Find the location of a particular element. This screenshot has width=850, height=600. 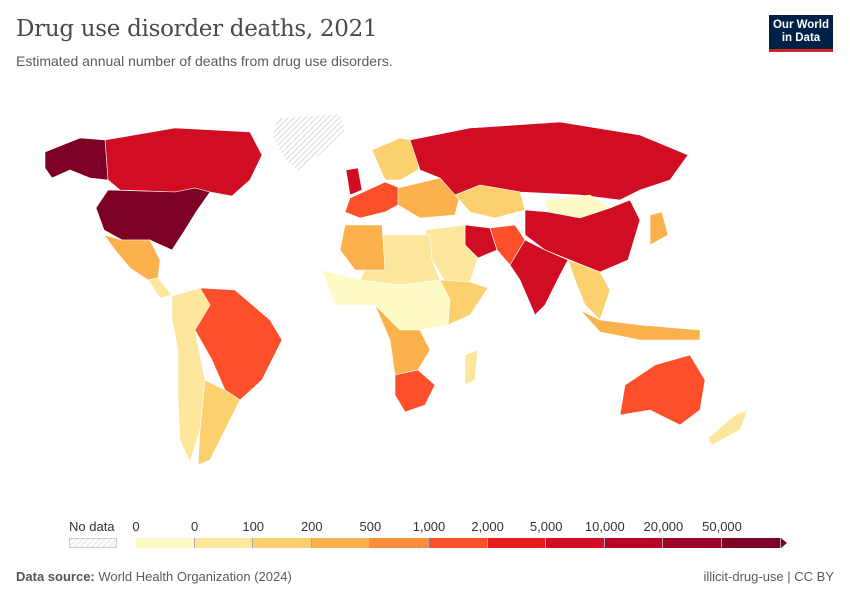

region-russia is located at coordinates (549, 161).